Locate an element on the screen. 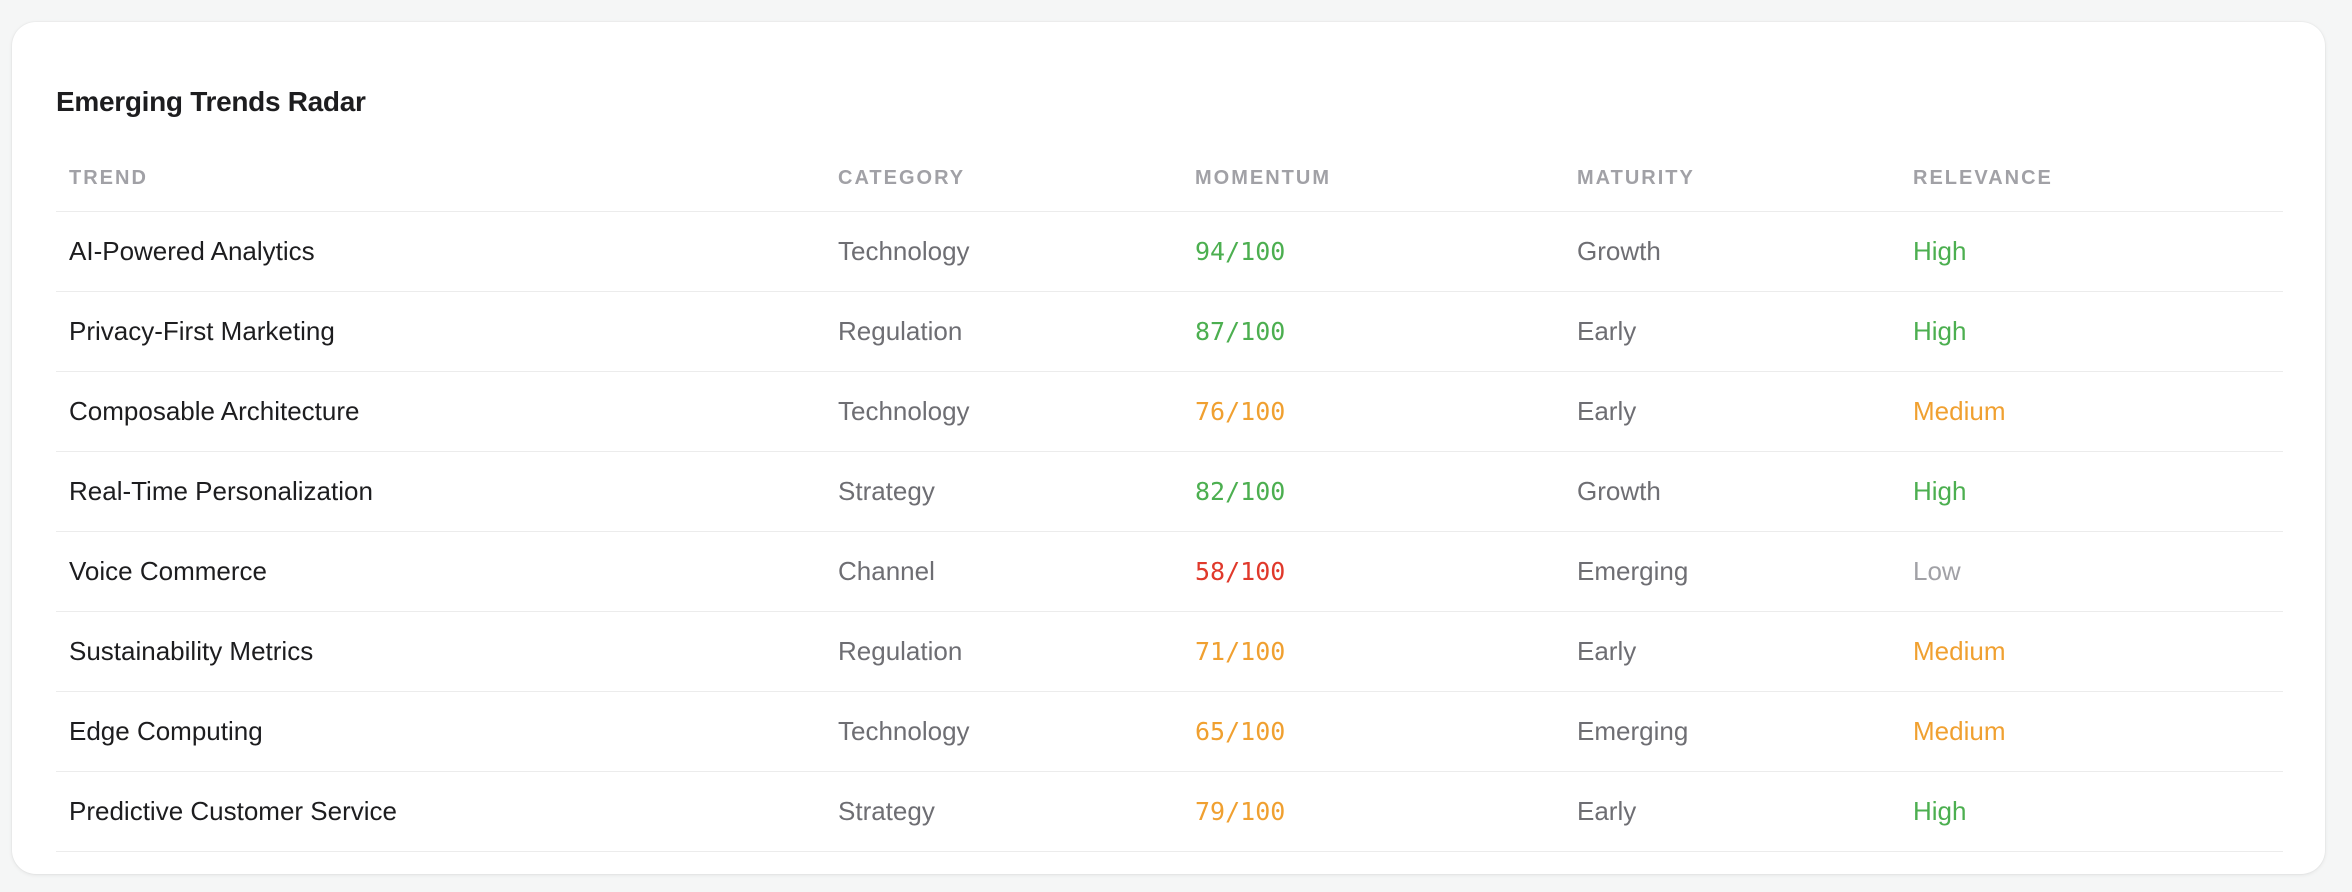 This screenshot has width=2352, height=892. column-header-relevance: RELEVANCE is located at coordinates (1983, 178).